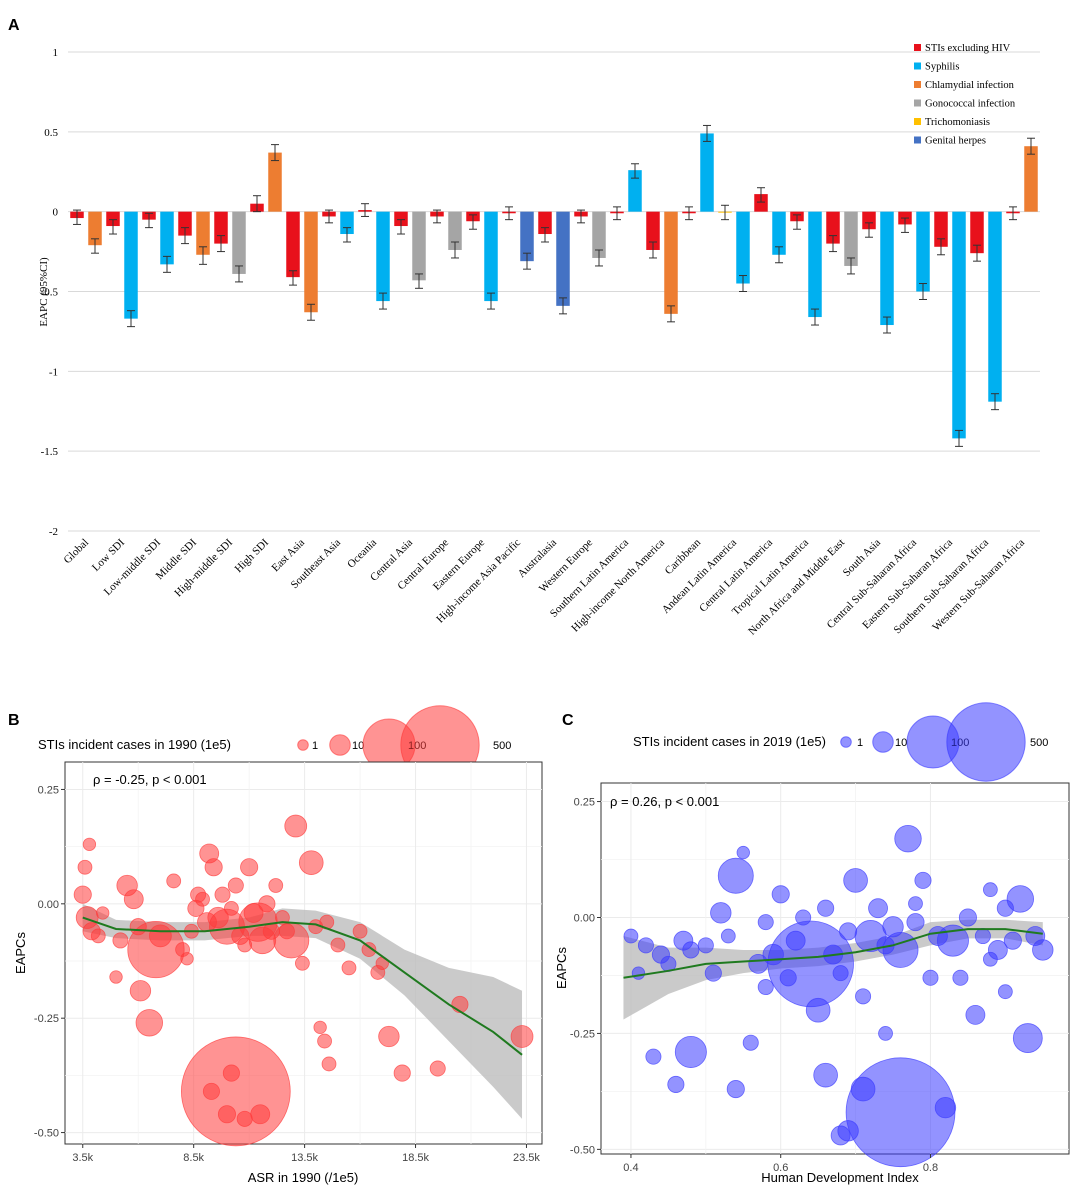 The height and width of the screenshot is (1191, 1084). I want to click on panel-a-y-axis-label: EAPC (95%CI), so click(44, 292).